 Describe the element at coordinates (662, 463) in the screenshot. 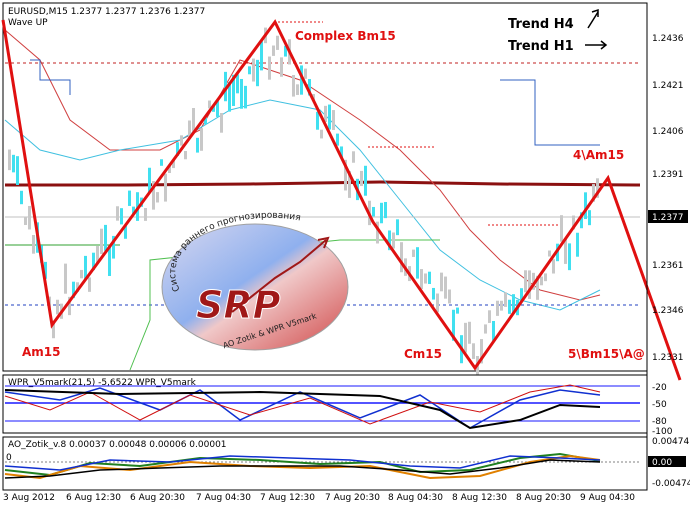

I see `ao-level: 0.00` at that location.